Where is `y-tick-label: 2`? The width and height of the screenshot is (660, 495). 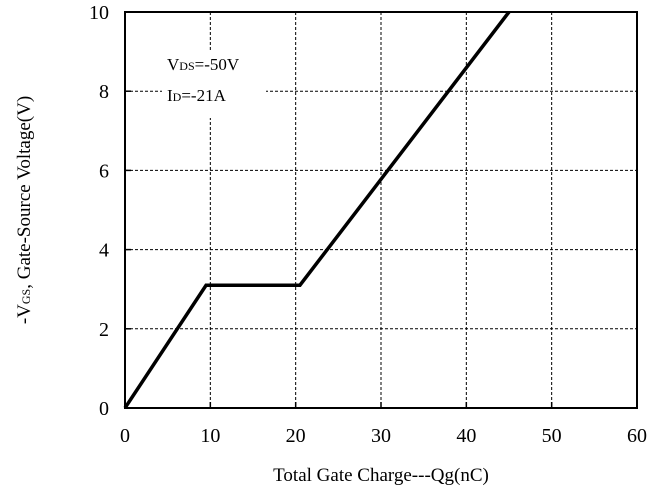 y-tick-label: 2 is located at coordinates (104, 330).